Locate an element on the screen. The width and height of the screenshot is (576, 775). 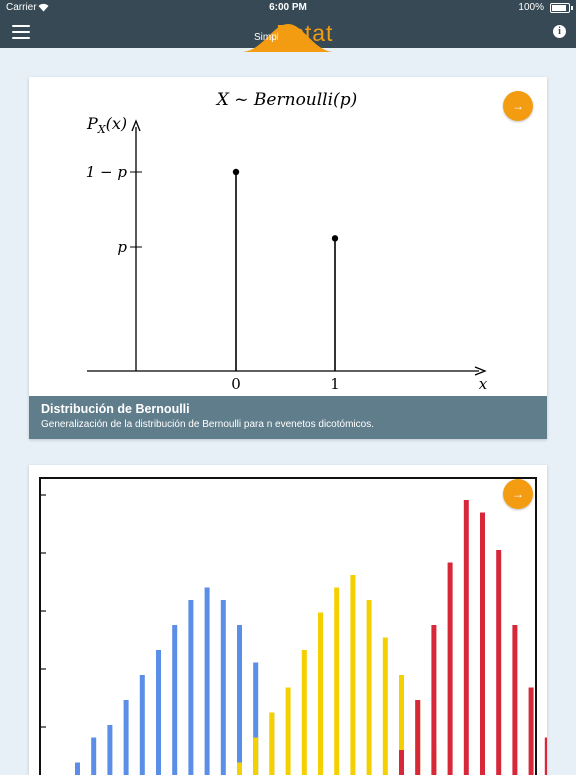
x-tick-label: 0 is located at coordinates (236, 384).